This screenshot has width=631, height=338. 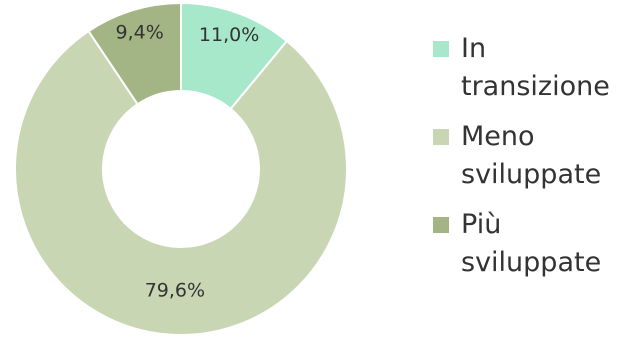 What do you see at coordinates (498, 136) in the screenshot?
I see `legend-label-line: Meno` at bounding box center [498, 136].